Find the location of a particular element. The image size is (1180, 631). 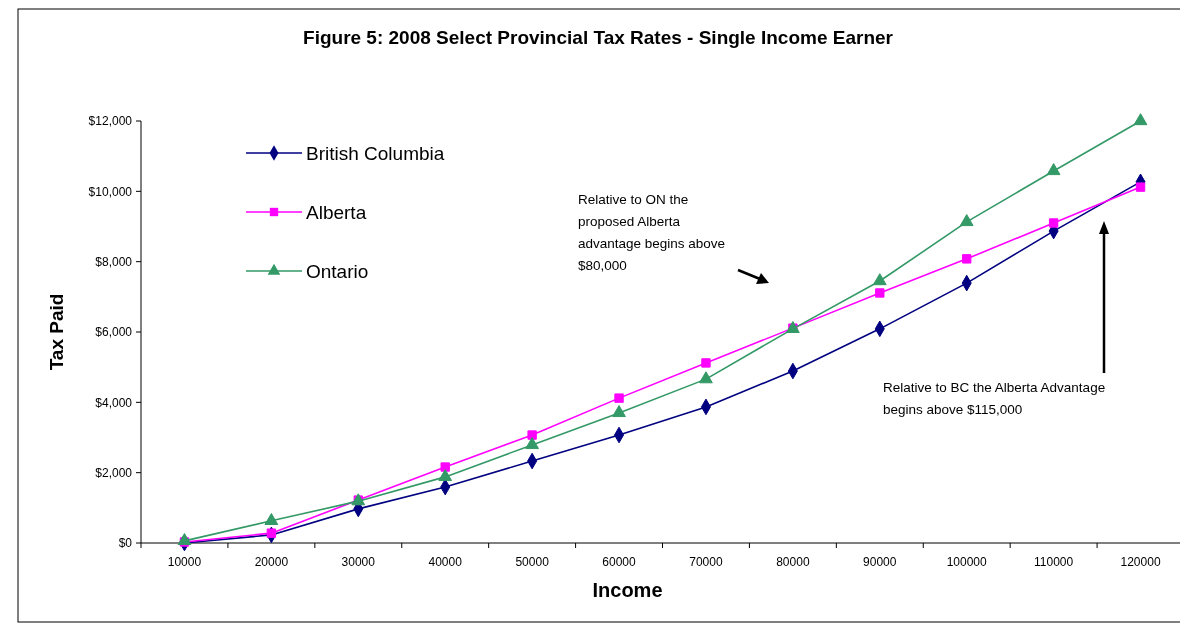

annotation: Relative to ON the proposed Alberta advantage begins above $80,000 is located at coordinates (652, 232).